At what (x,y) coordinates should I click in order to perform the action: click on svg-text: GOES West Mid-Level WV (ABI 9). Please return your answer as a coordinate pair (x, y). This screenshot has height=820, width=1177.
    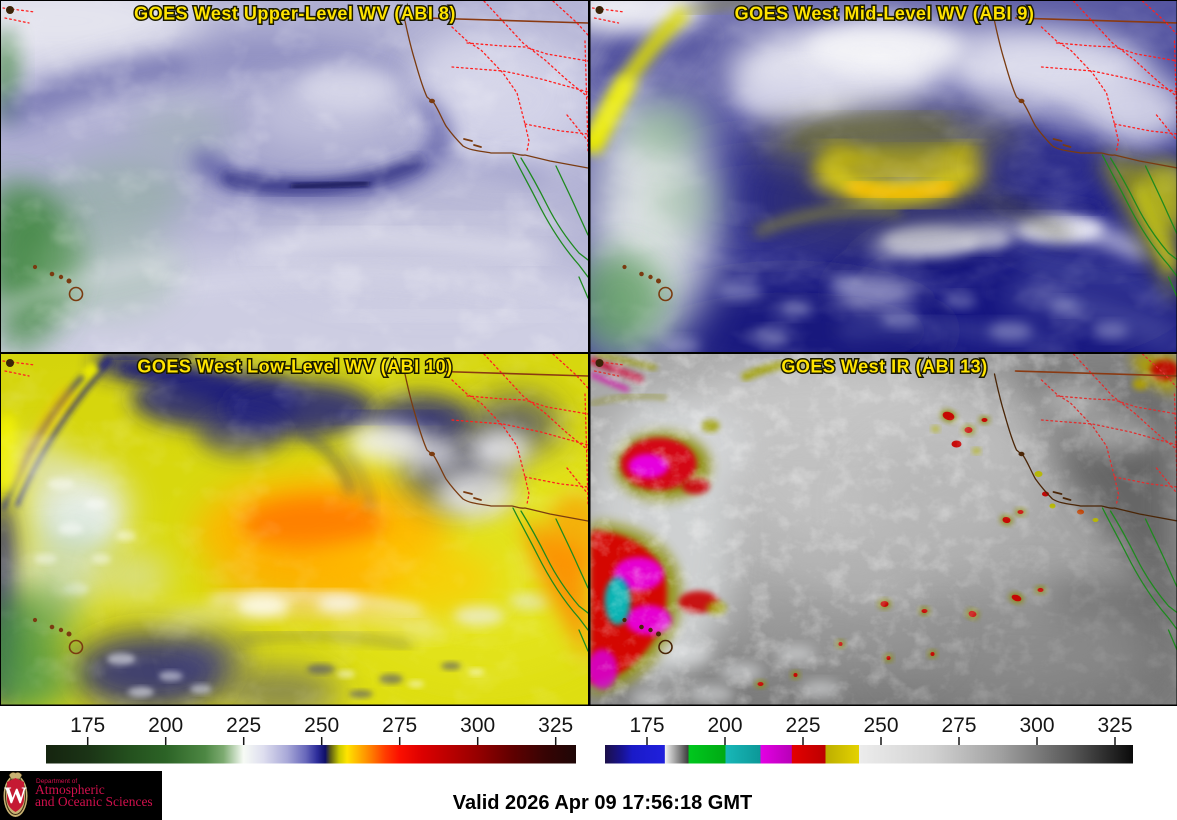
    Looking at the image, I should click on (885, 14).